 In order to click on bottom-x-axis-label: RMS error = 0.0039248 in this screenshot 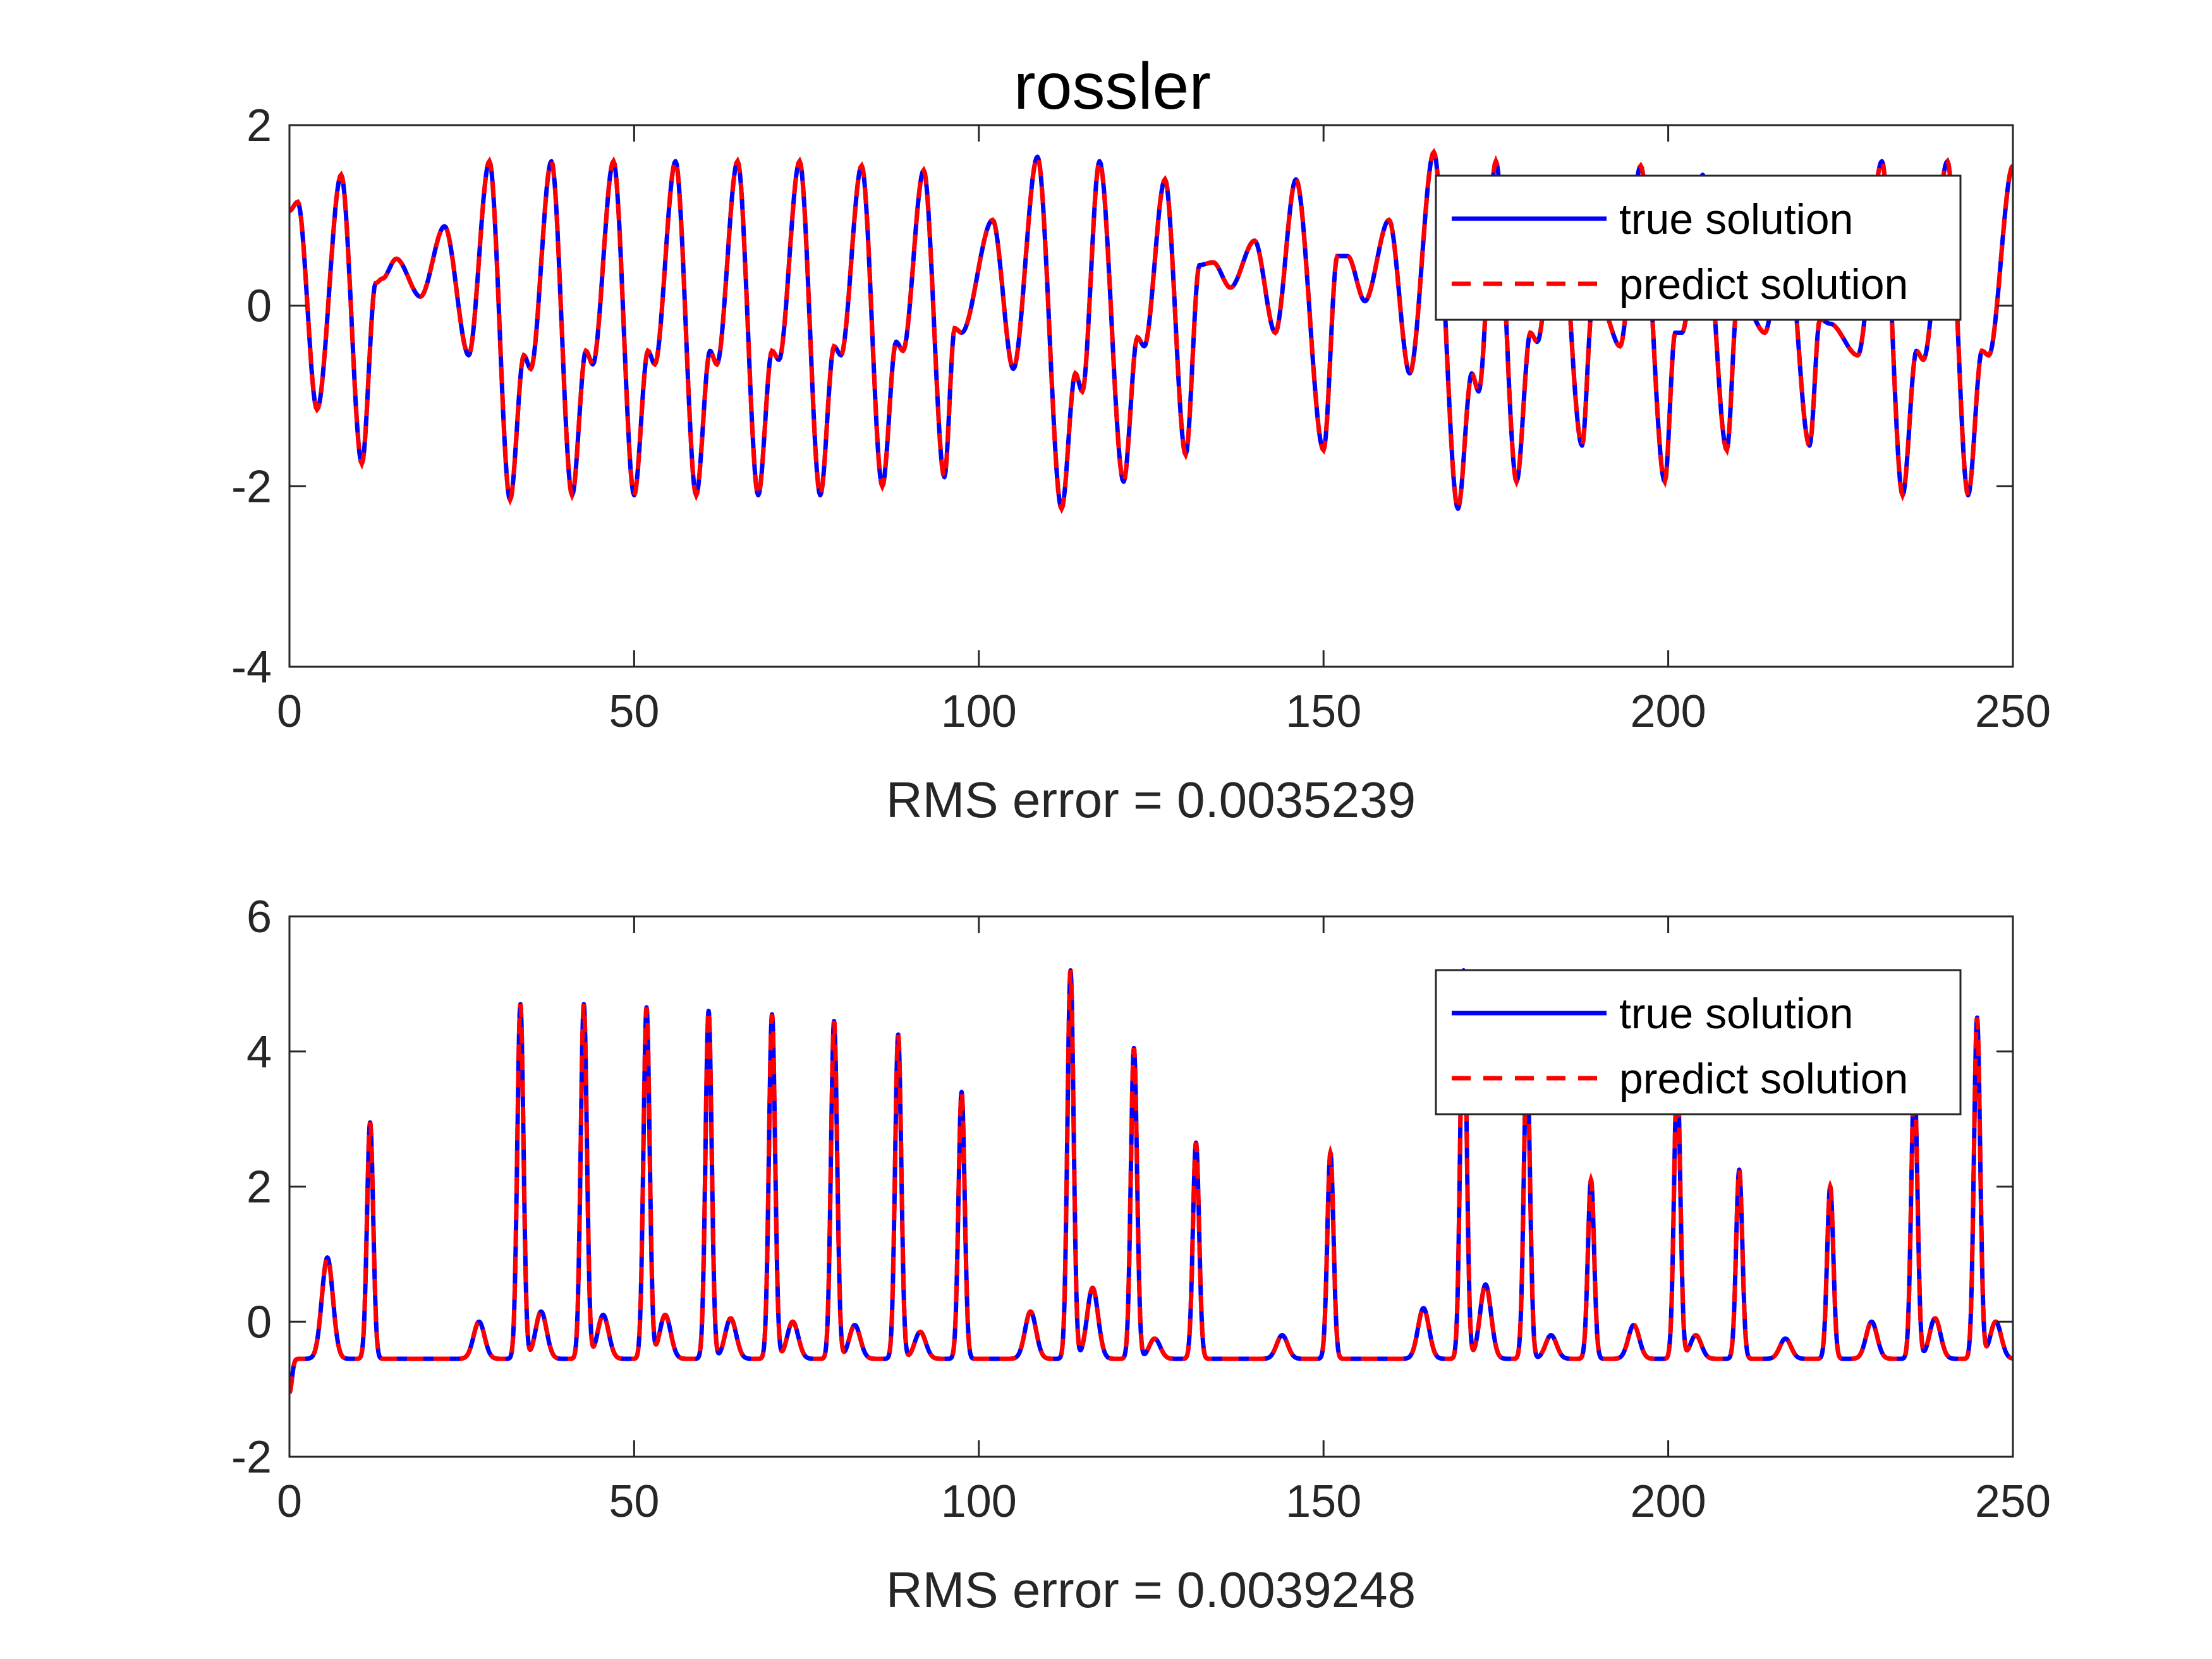, I will do `click(1151, 1590)`.